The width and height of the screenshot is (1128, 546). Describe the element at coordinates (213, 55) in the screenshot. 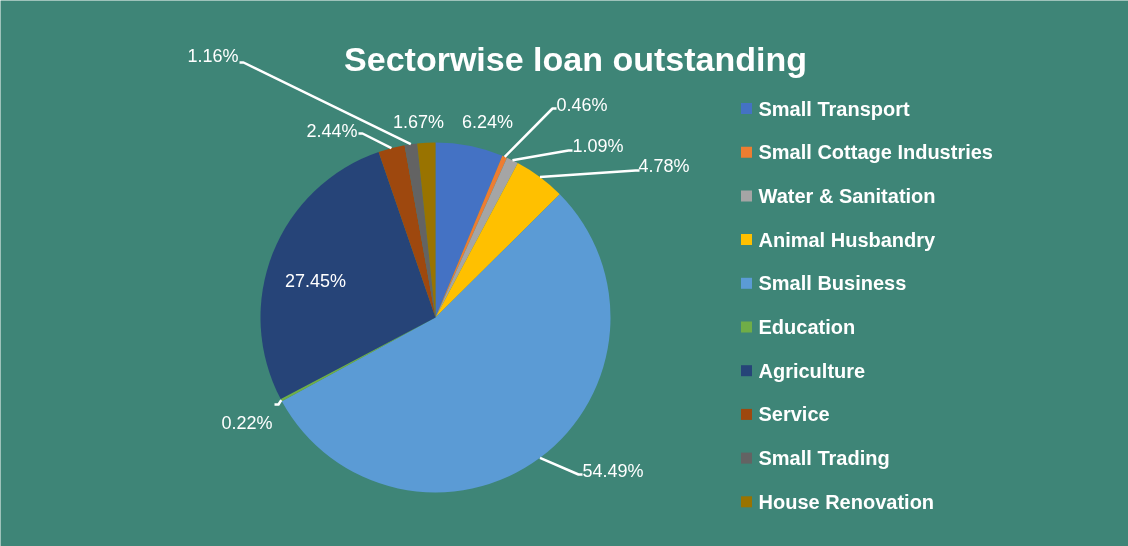

I see `data-label: 1.16%` at that location.